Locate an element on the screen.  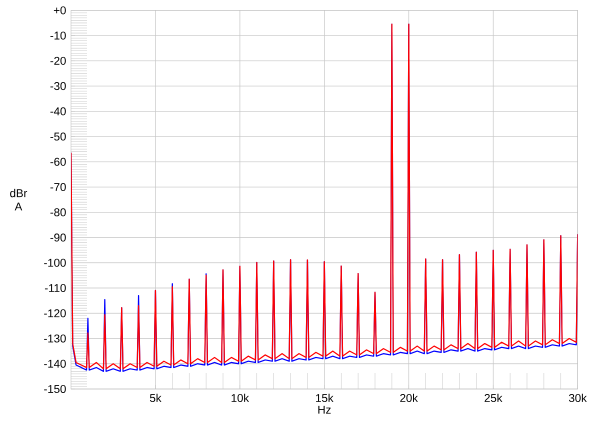
y-tick-label: -50 is located at coordinates (58, 136).